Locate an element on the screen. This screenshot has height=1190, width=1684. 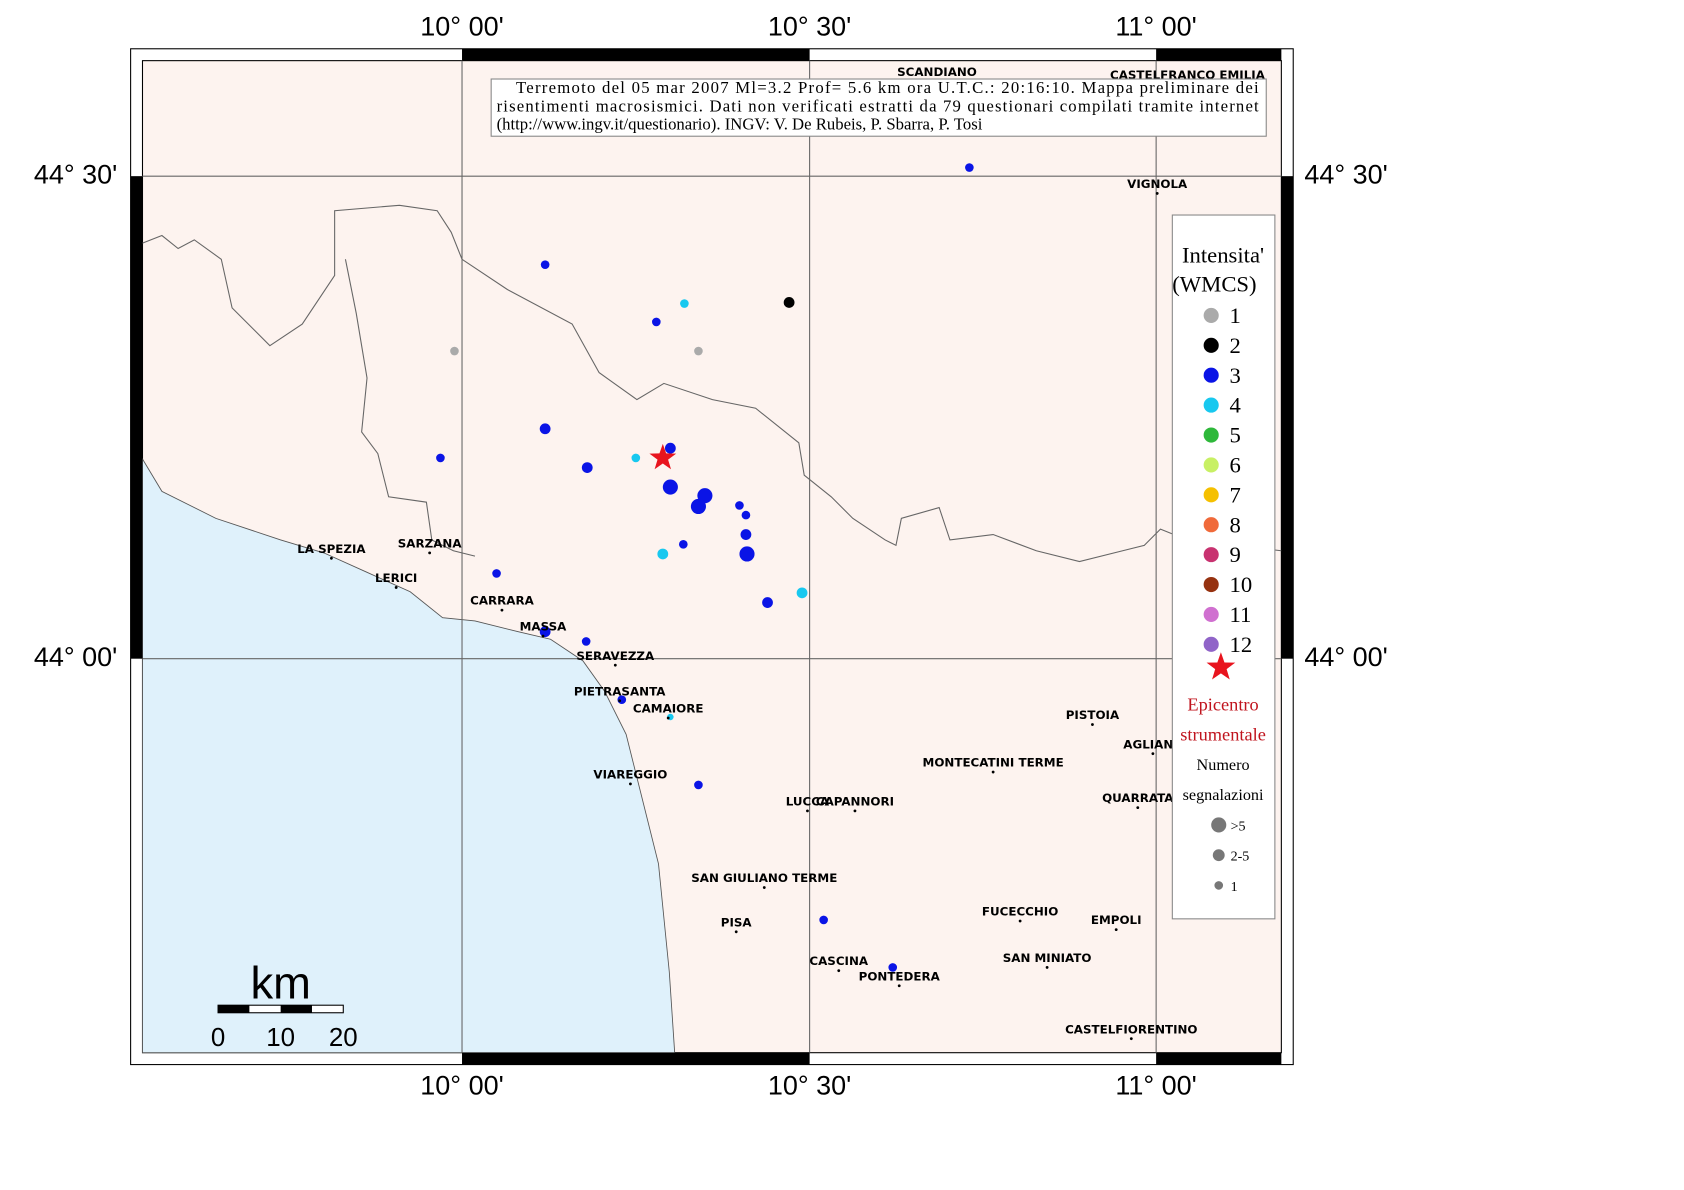
place-label: LUCCA is located at coordinates (808, 801).